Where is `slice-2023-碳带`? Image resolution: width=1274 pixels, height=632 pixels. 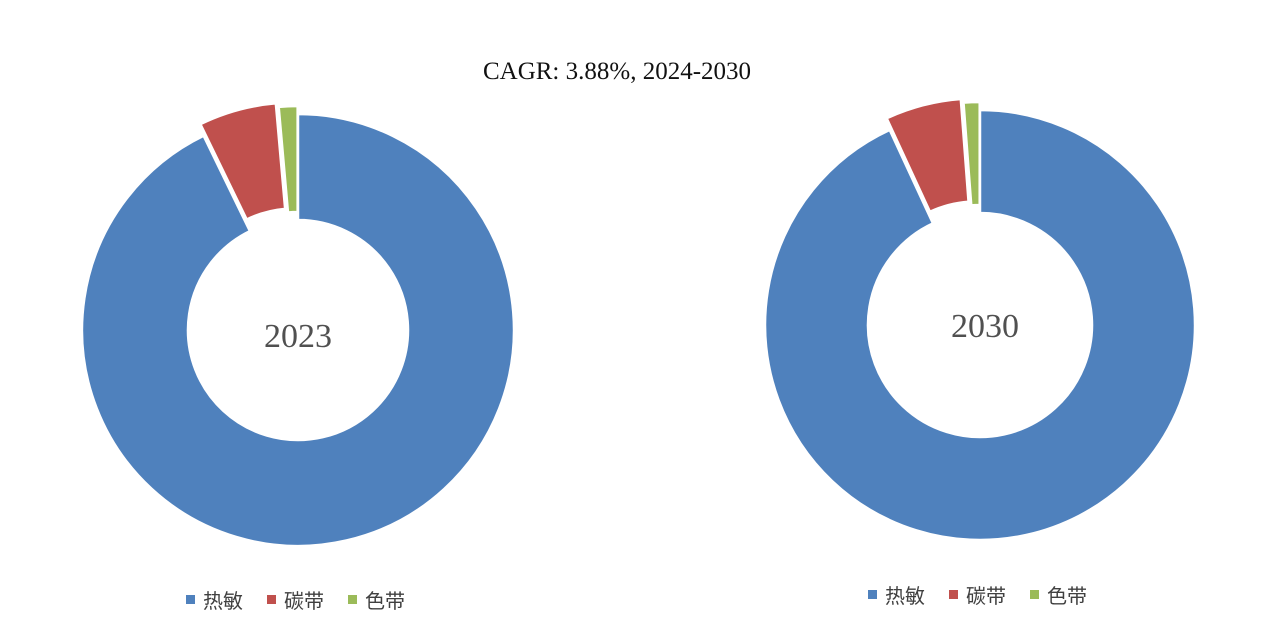 slice-2023-碳带 is located at coordinates (242, 161).